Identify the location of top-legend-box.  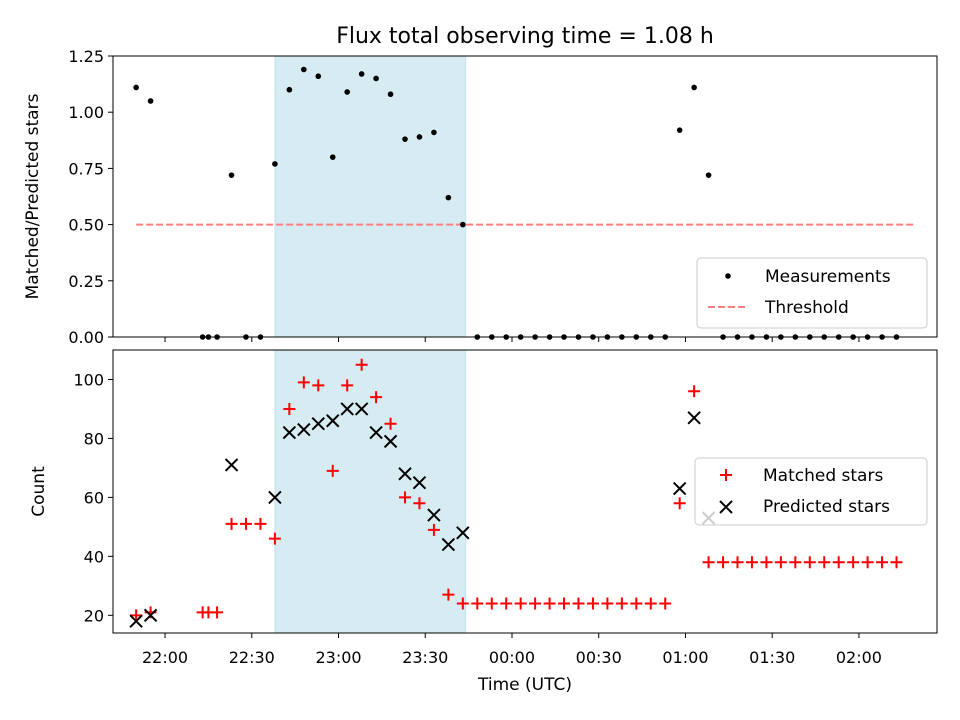
(812, 293).